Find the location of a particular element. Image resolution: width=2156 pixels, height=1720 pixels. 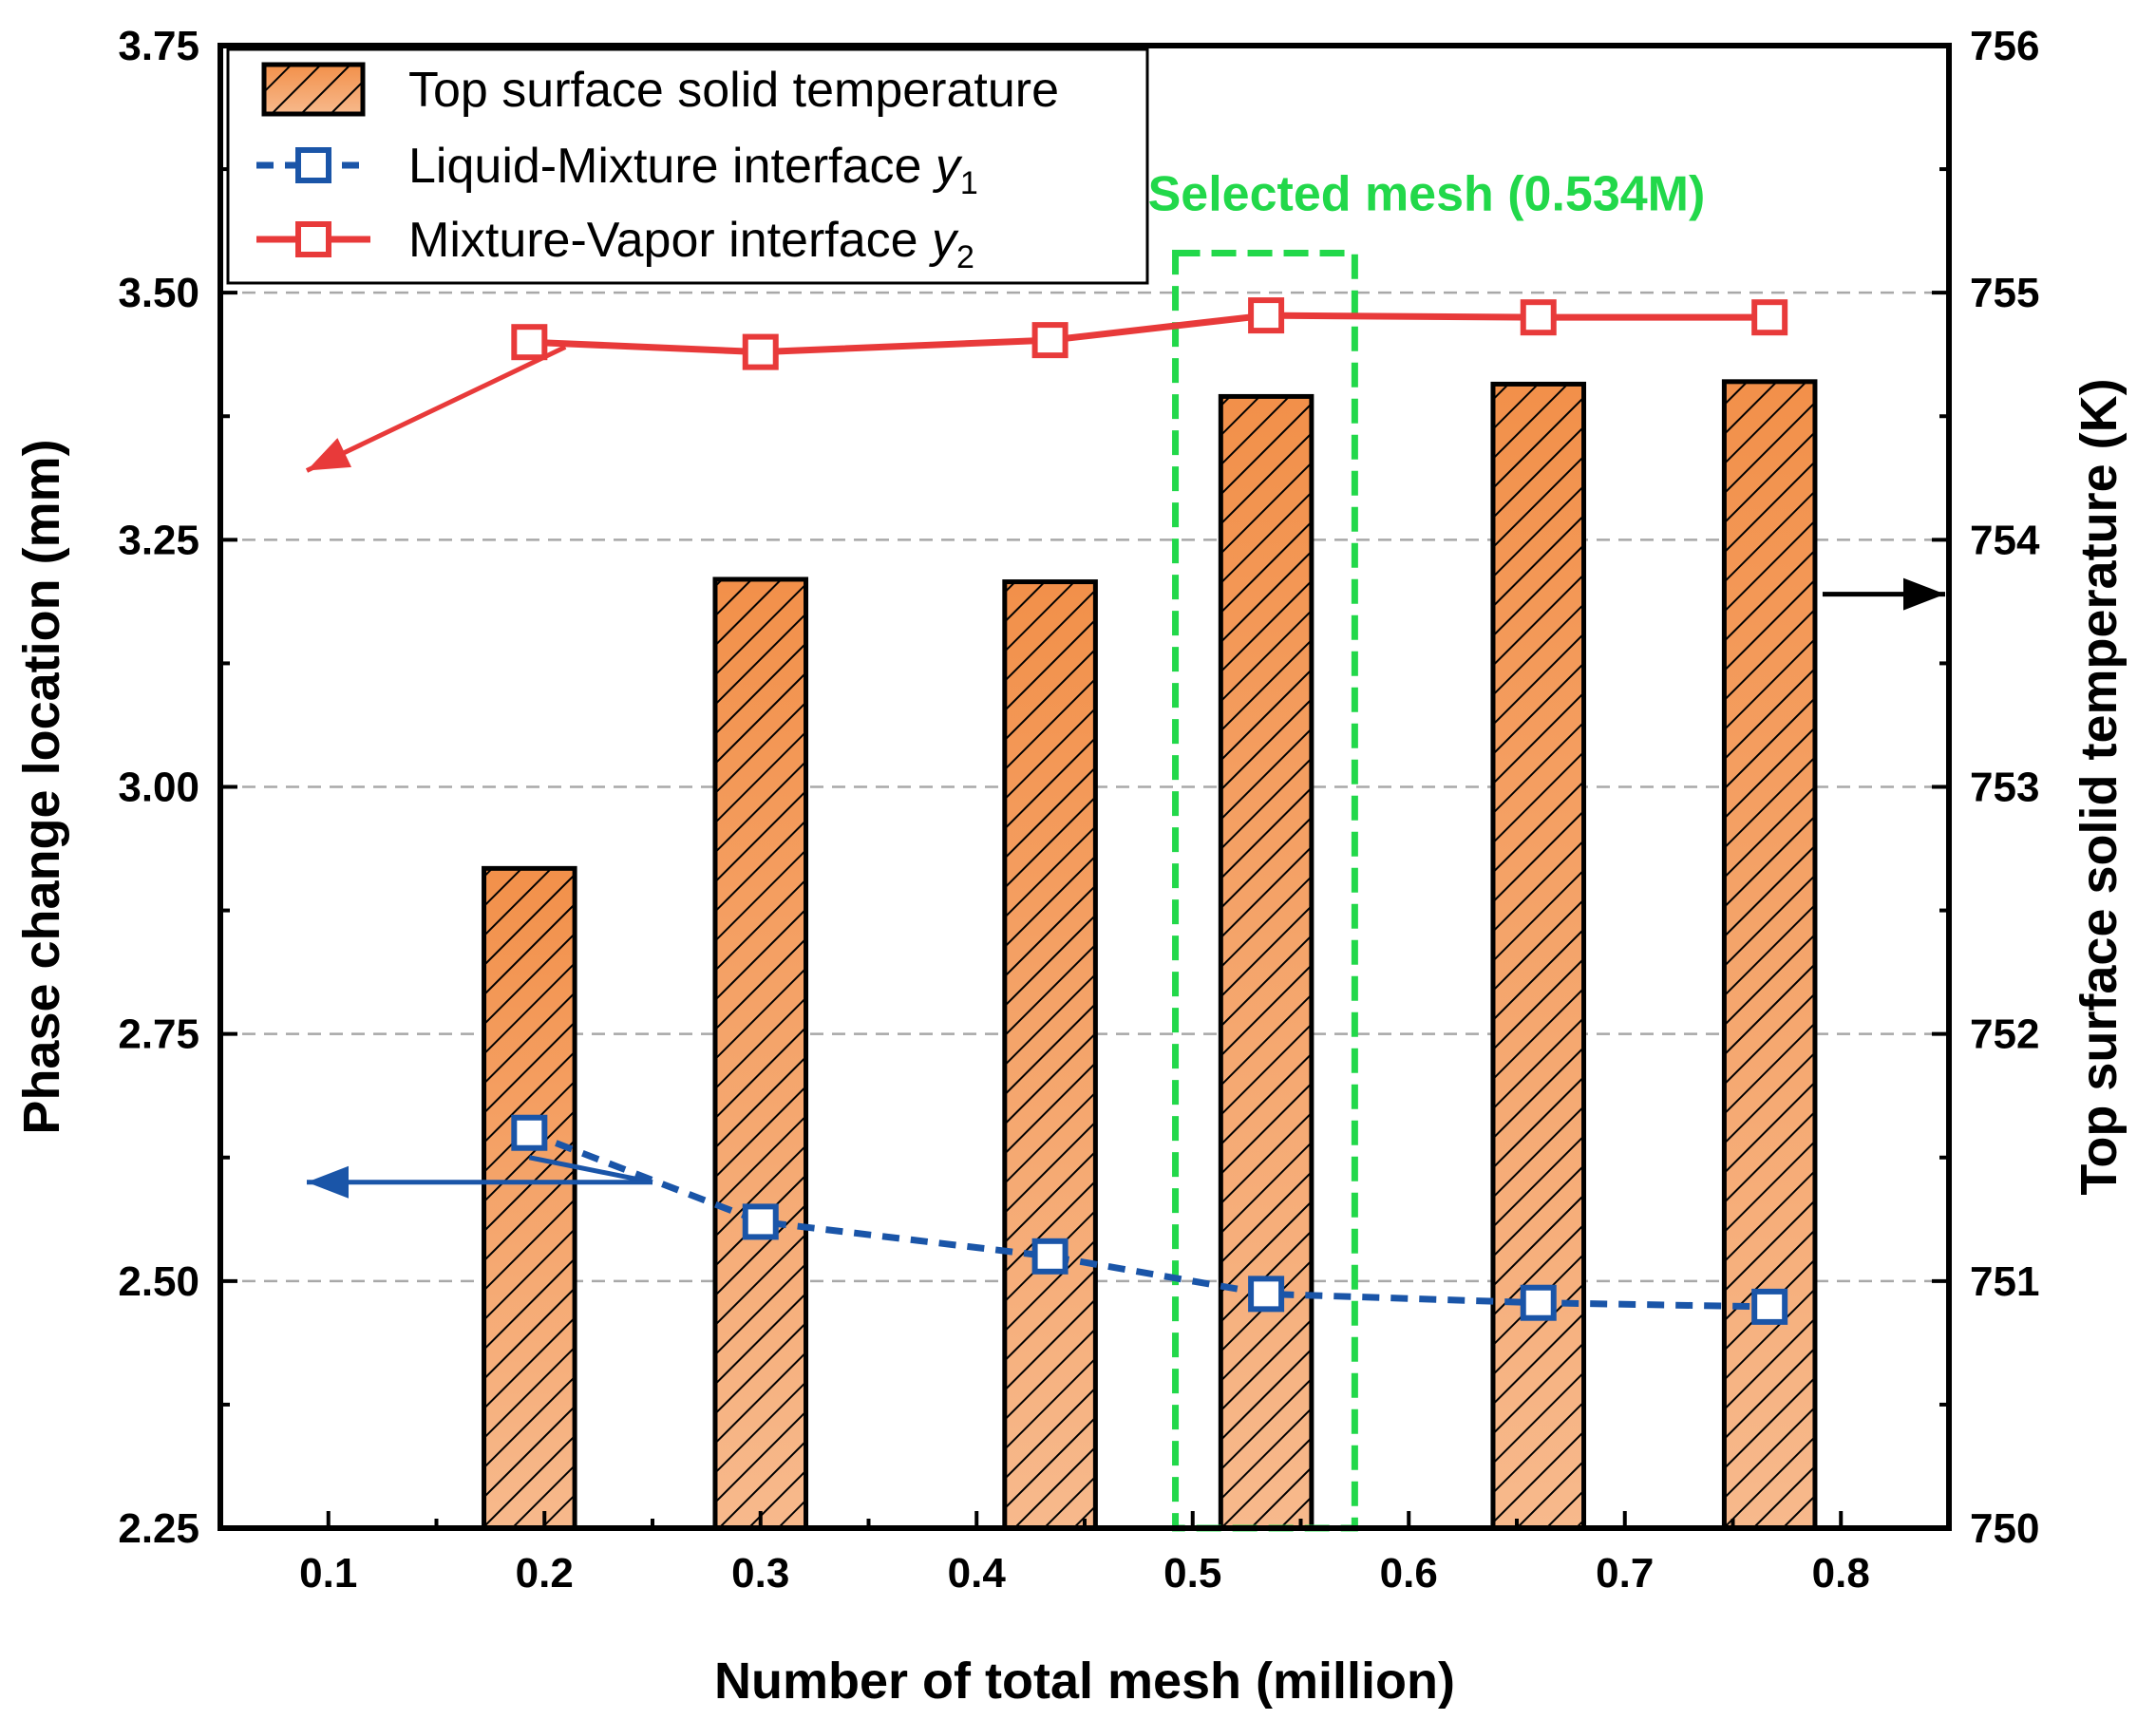

selected-mesh-label: Selected mesh (0.534M) is located at coordinates (1427, 195).